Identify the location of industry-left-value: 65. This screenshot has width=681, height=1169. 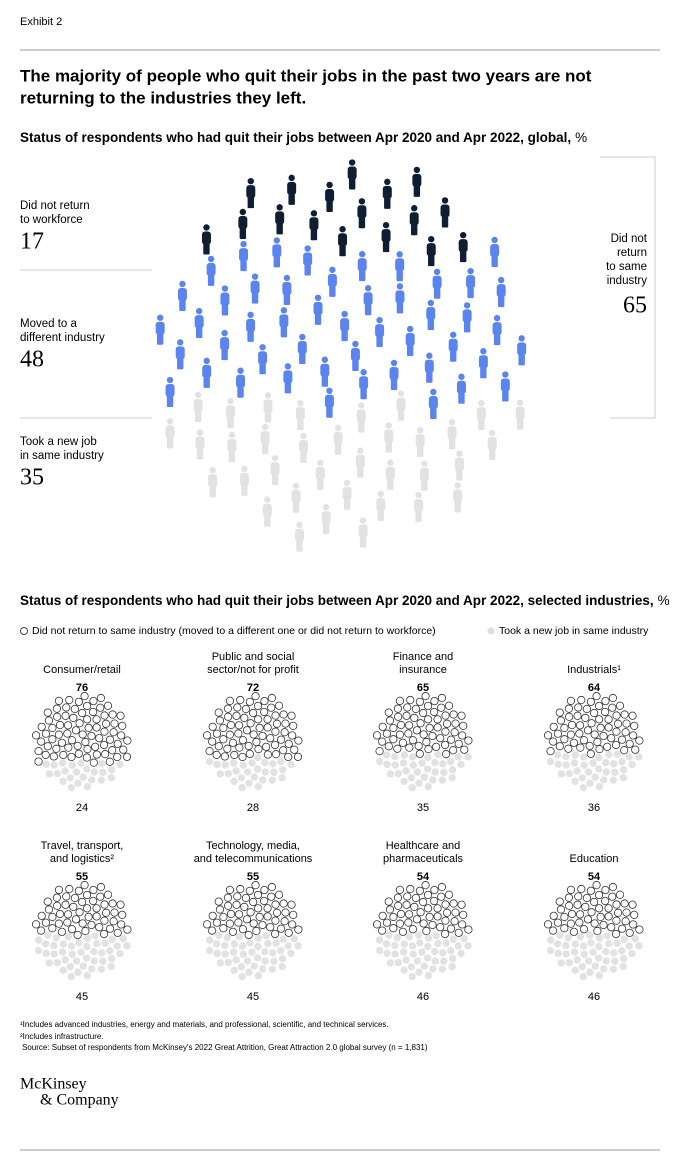
(423, 688).